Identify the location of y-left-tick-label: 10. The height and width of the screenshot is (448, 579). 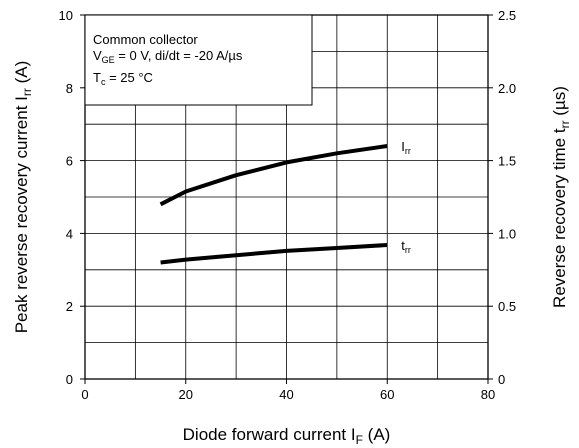
(66, 15).